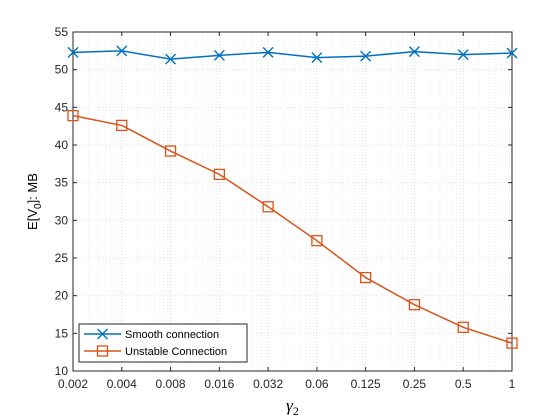 The width and height of the screenshot is (560, 420). What do you see at coordinates (62, 32) in the screenshot?
I see `y-tick-label: 55` at bounding box center [62, 32].